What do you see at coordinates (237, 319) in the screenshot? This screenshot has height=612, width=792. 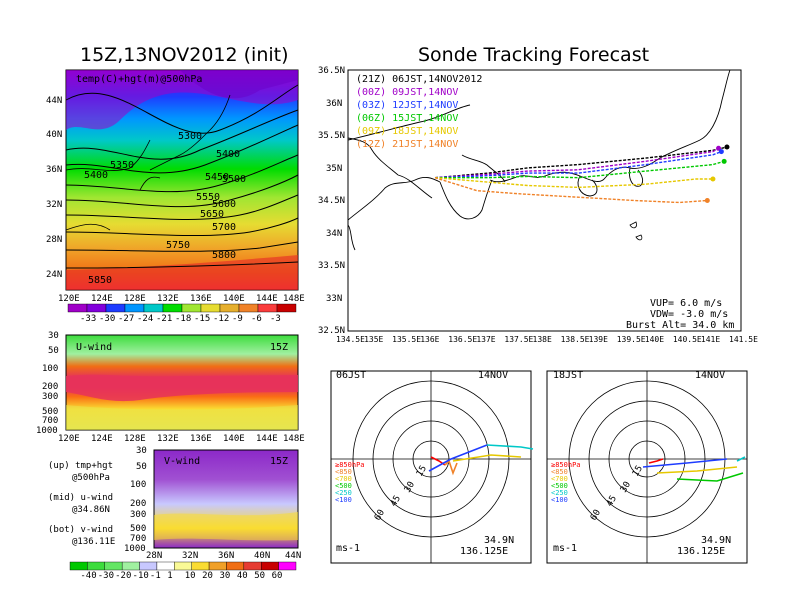 I see `colorbar-label: -9` at bounding box center [237, 319].